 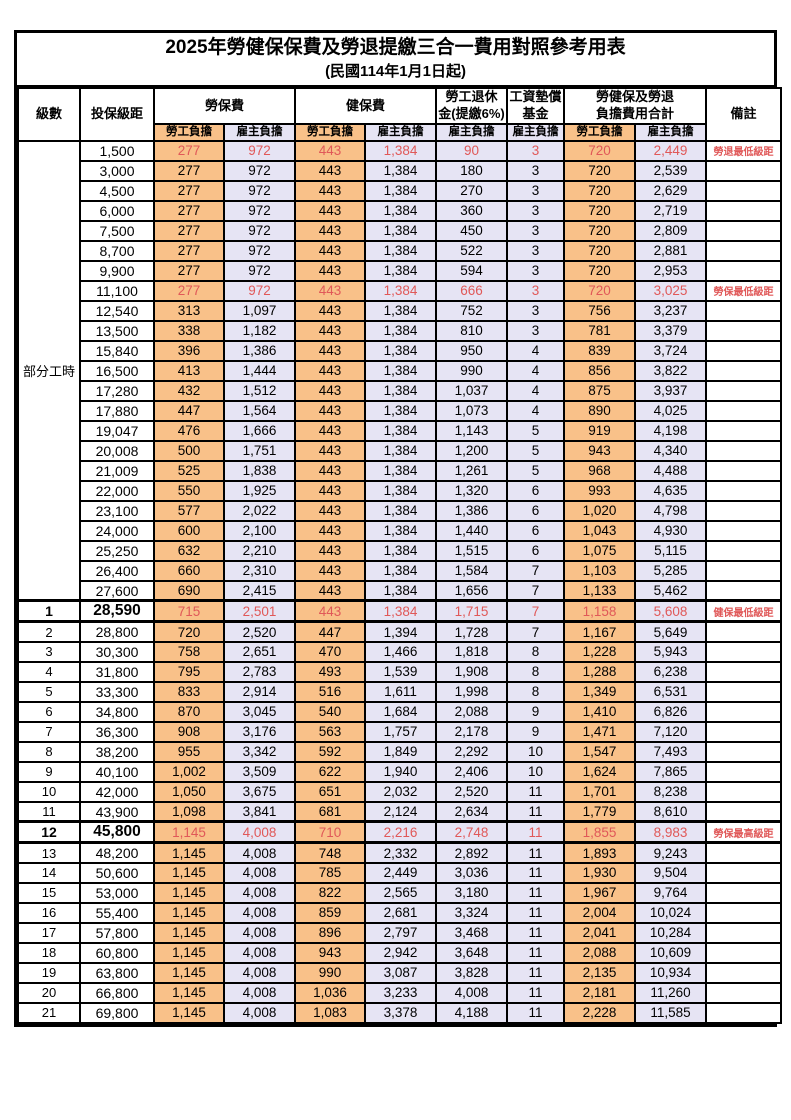 What do you see at coordinates (117, 691) in the screenshot?
I see `salary-cell: 33,300` at bounding box center [117, 691].